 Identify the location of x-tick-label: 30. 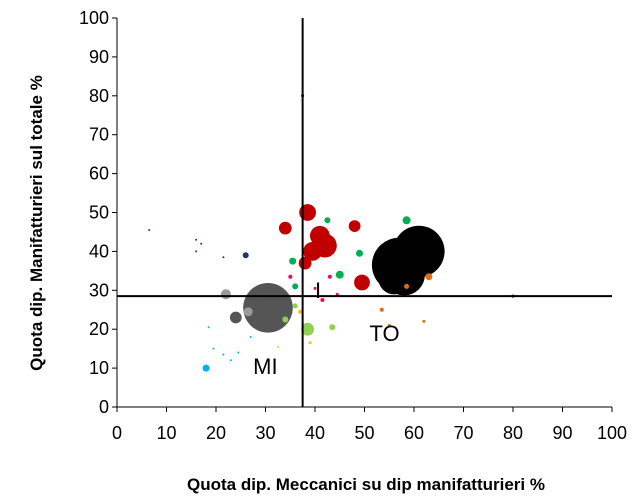
(265, 433).